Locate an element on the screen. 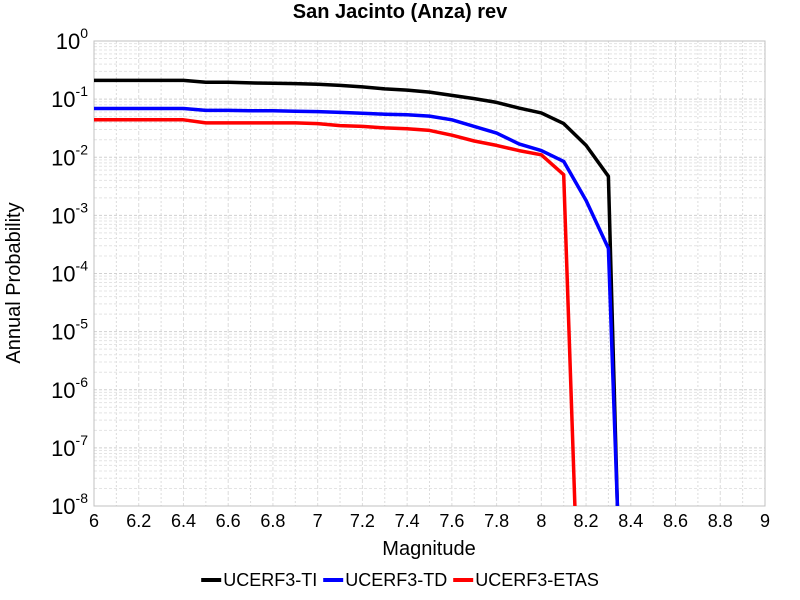  legend-label: UCERF3-ETAS is located at coordinates (537, 580).